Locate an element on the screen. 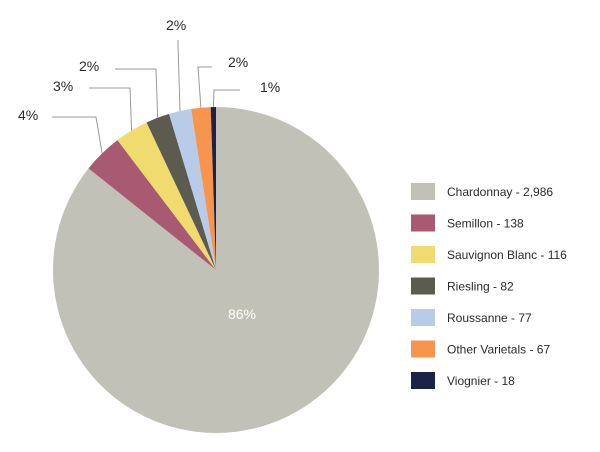 The image size is (600, 452). legend-label-viognier: Viognier - 18 is located at coordinates (481, 381).